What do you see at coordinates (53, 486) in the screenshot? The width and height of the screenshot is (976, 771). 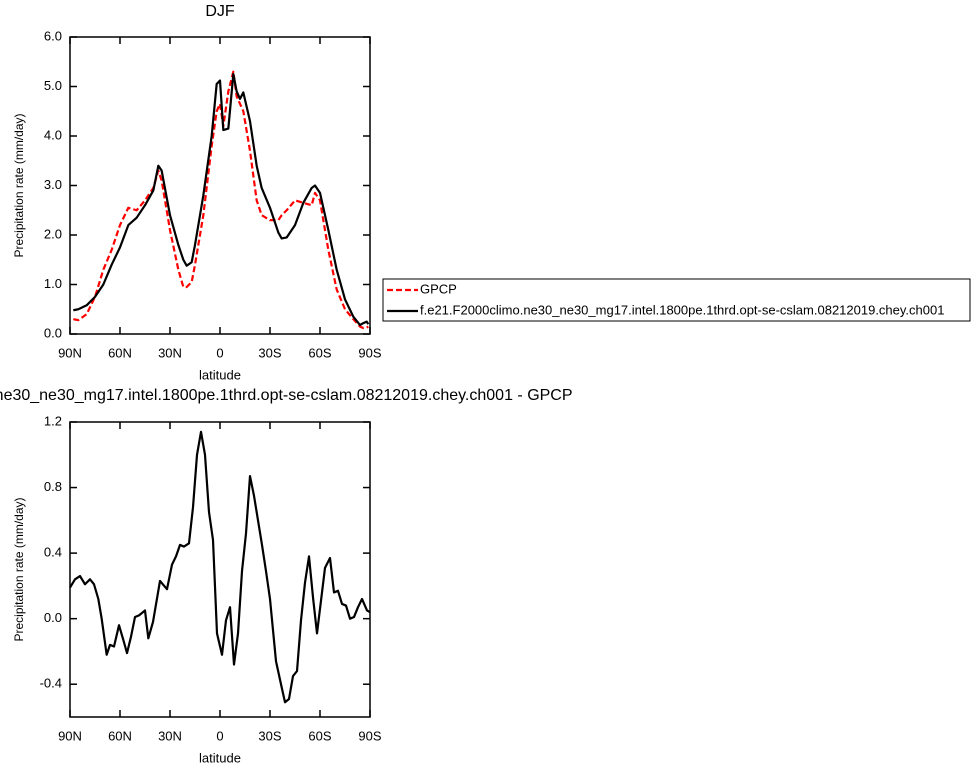 I see `y-tick-label: 0.8` at bounding box center [53, 486].